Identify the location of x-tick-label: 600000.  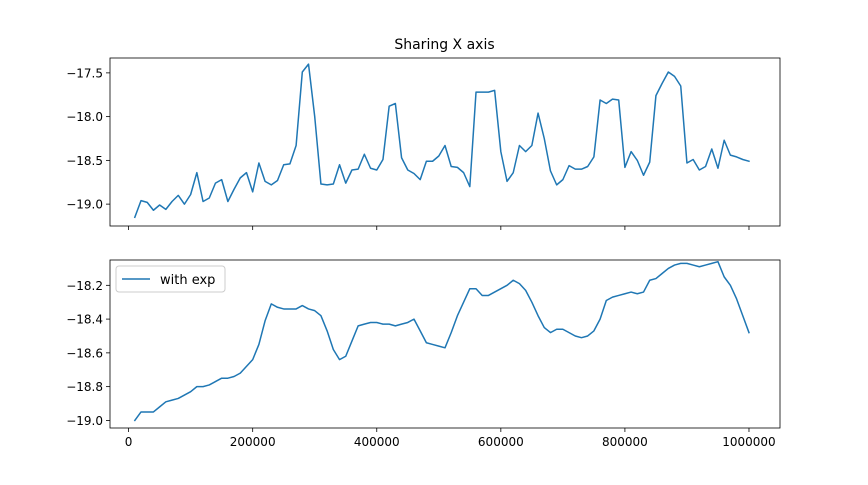
(501, 442).